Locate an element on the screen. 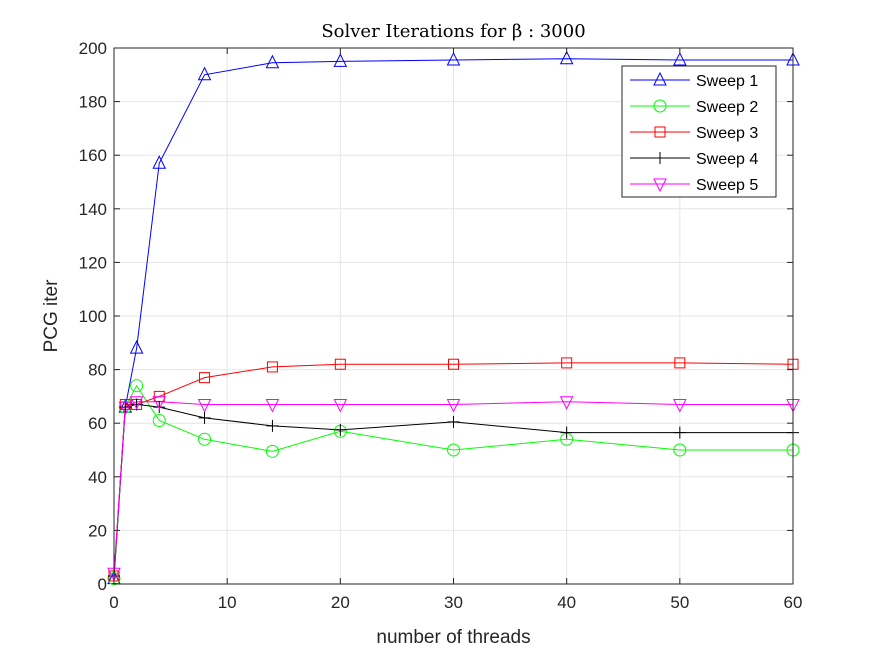 The width and height of the screenshot is (875, 656). legend-entry-sweep-3: Sweep 3 is located at coordinates (727, 133).